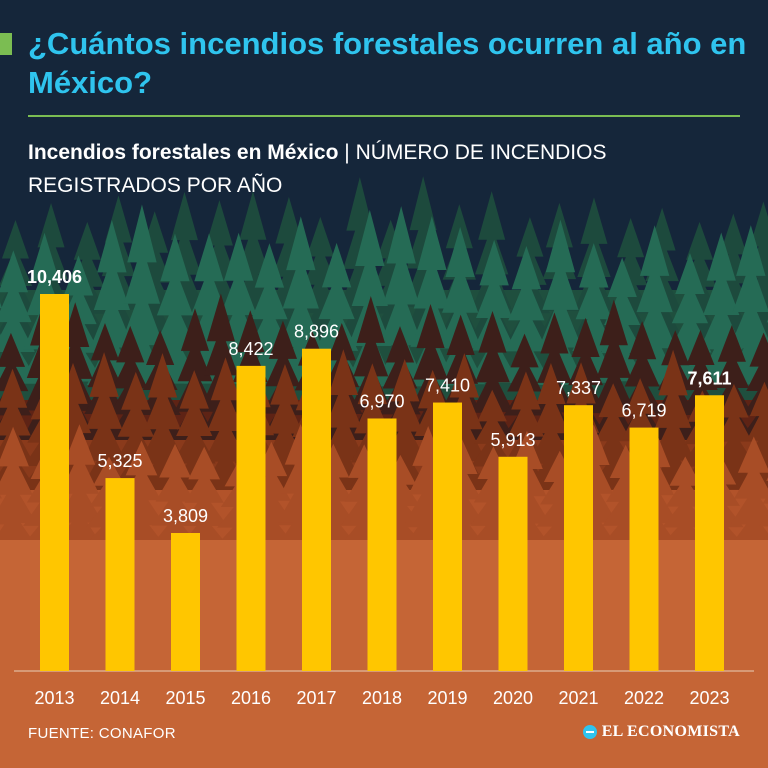  I want to click on x-tick-2023: 2023, so click(709, 698).